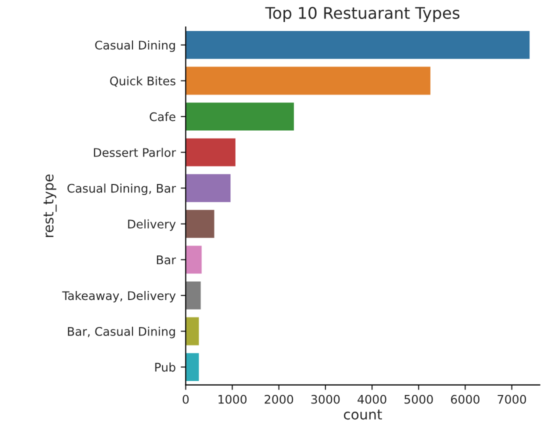 This screenshot has height=423, width=543. What do you see at coordinates (119, 296) in the screenshot?
I see `y-tick-label: Takeaway, Delivery` at bounding box center [119, 296].